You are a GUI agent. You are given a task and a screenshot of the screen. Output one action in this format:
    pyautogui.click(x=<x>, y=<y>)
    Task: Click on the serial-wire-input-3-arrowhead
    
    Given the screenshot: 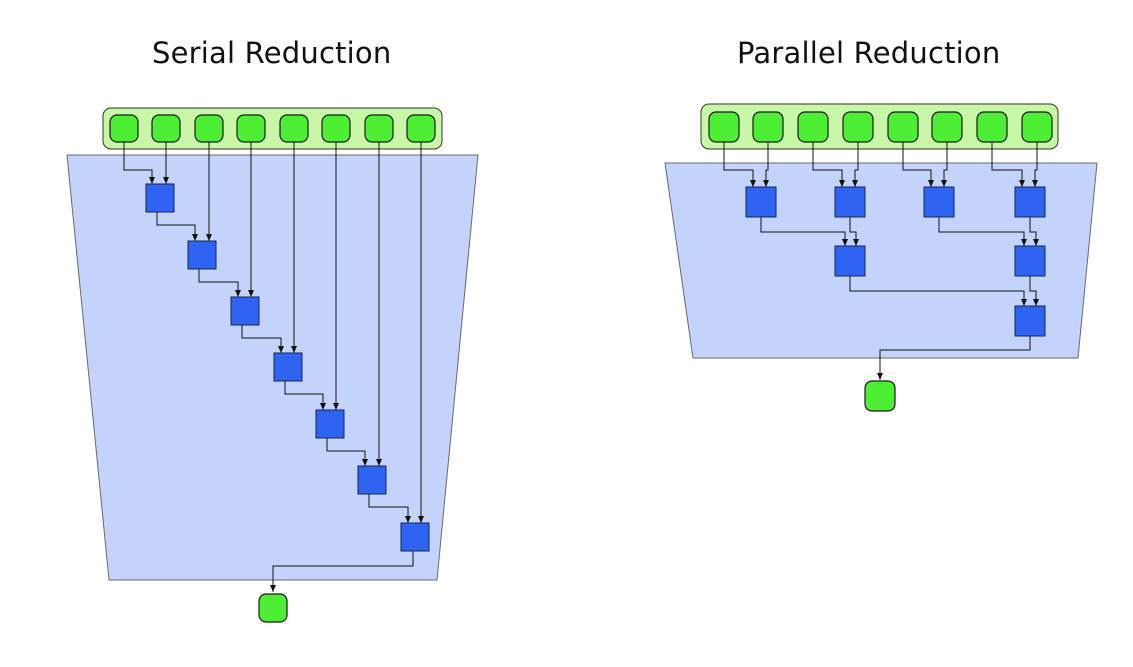 What is the action you would take?
    pyautogui.click(x=209, y=237)
    